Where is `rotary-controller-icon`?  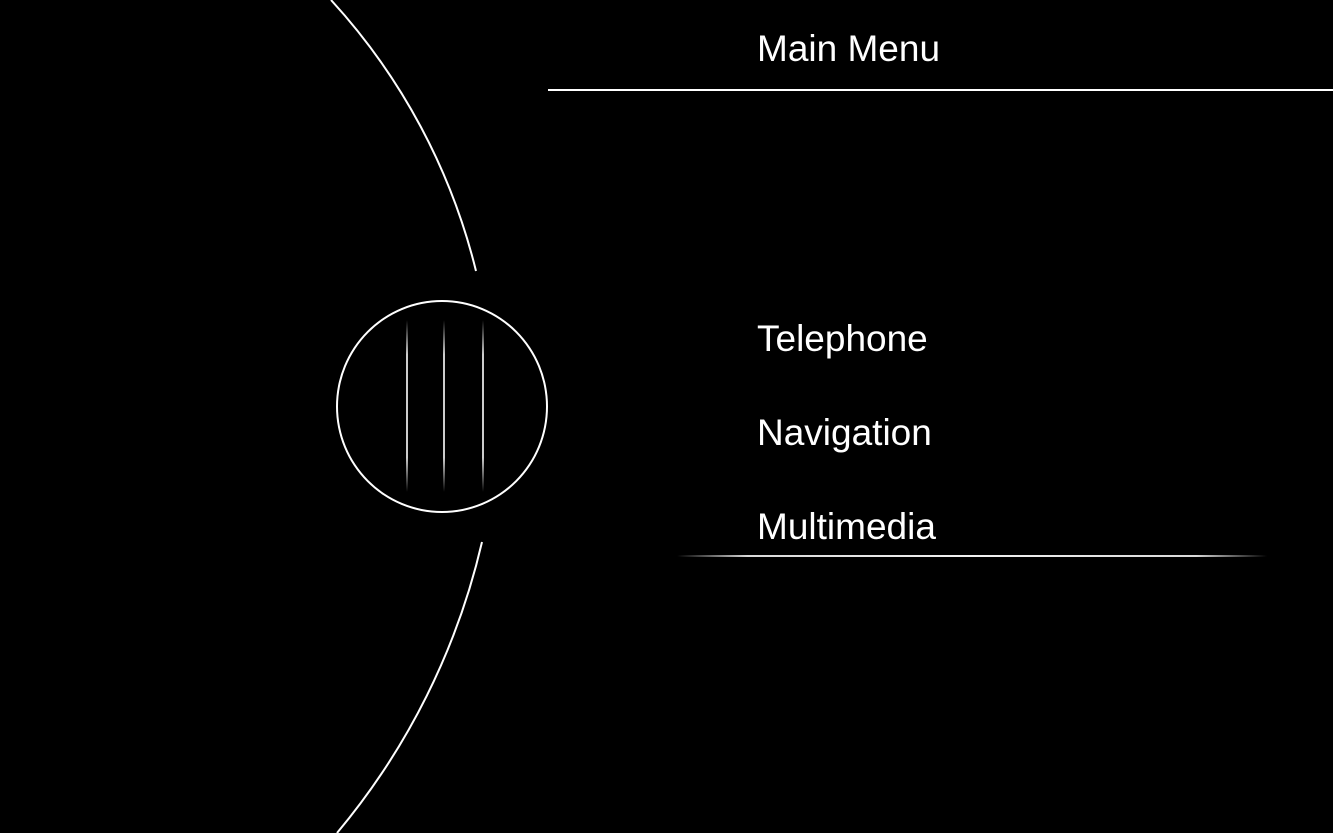 rotary-controller-icon is located at coordinates (445, 406).